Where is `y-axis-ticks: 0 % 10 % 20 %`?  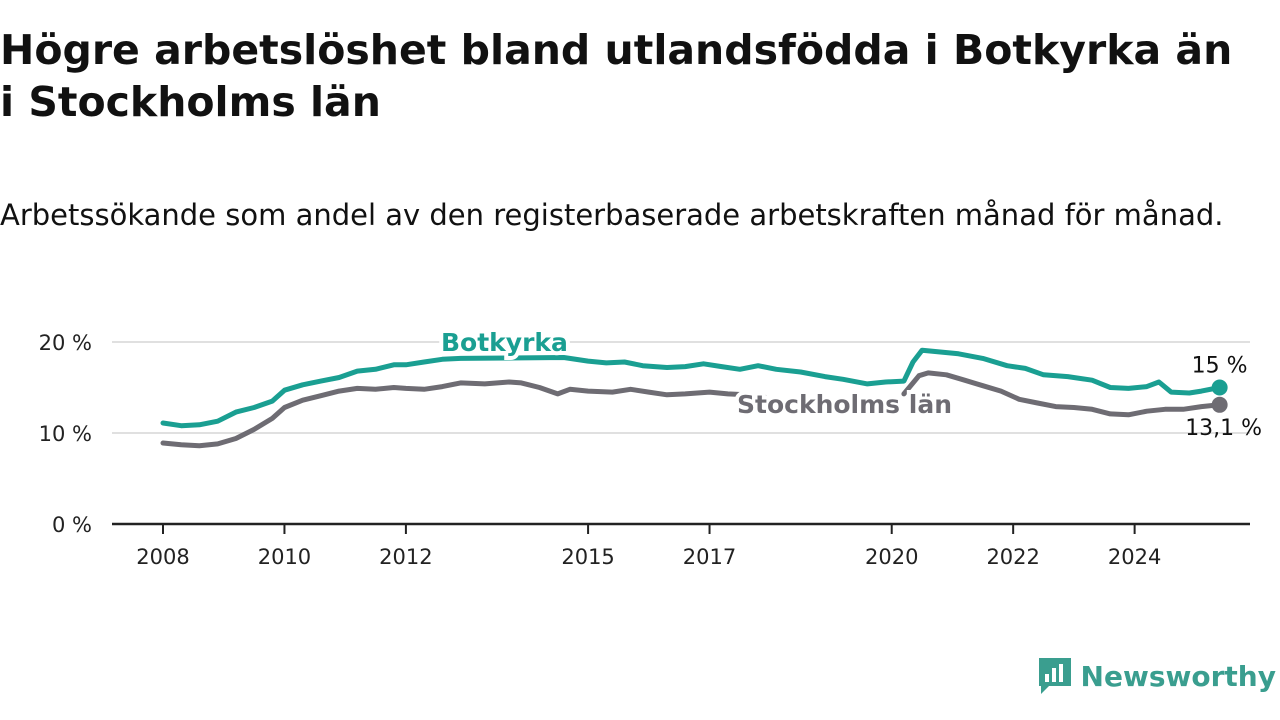 y-axis-ticks: 0 % 10 % 20 % is located at coordinates (65, 434).